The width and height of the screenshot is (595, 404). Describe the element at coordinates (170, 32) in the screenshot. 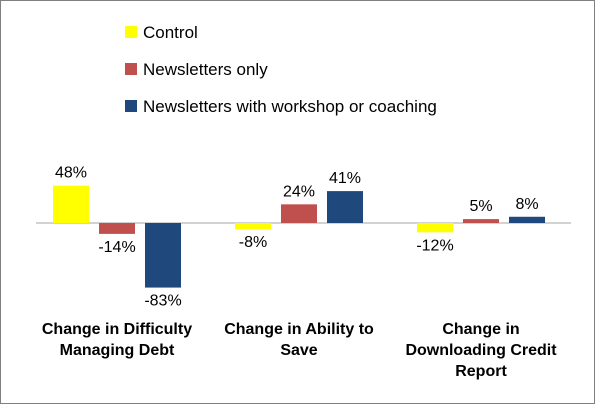

I see `legend-label-control: Control` at that location.